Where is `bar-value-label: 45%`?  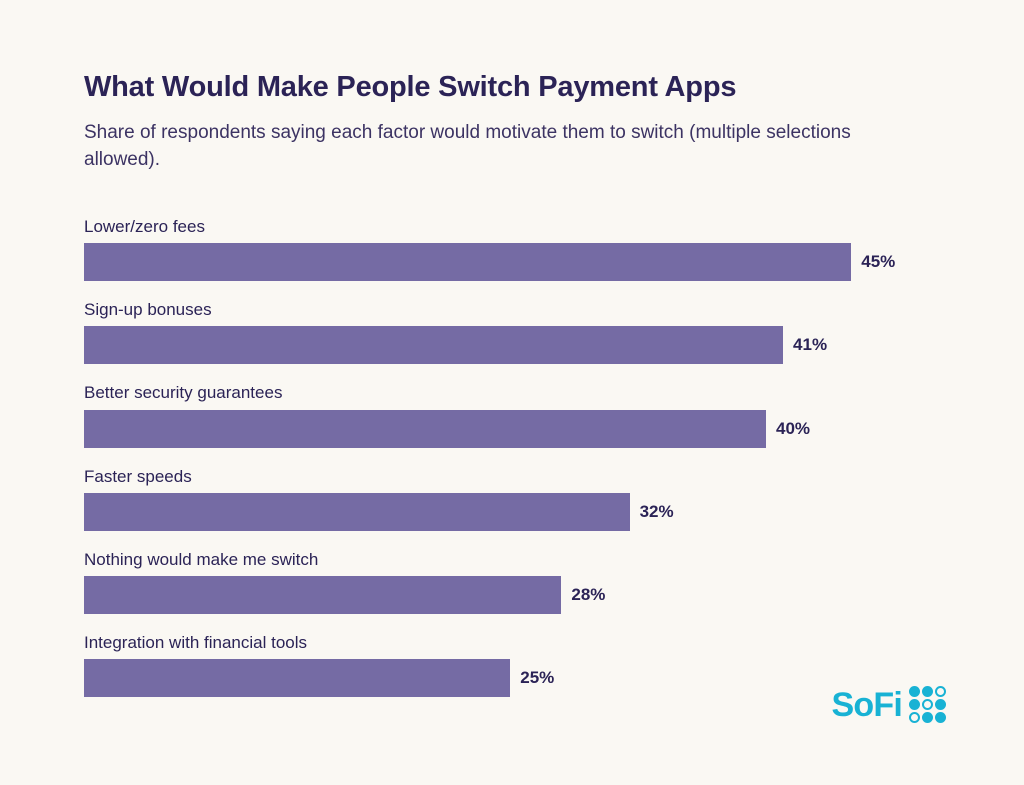
bar-value-label: 45% is located at coordinates (878, 262).